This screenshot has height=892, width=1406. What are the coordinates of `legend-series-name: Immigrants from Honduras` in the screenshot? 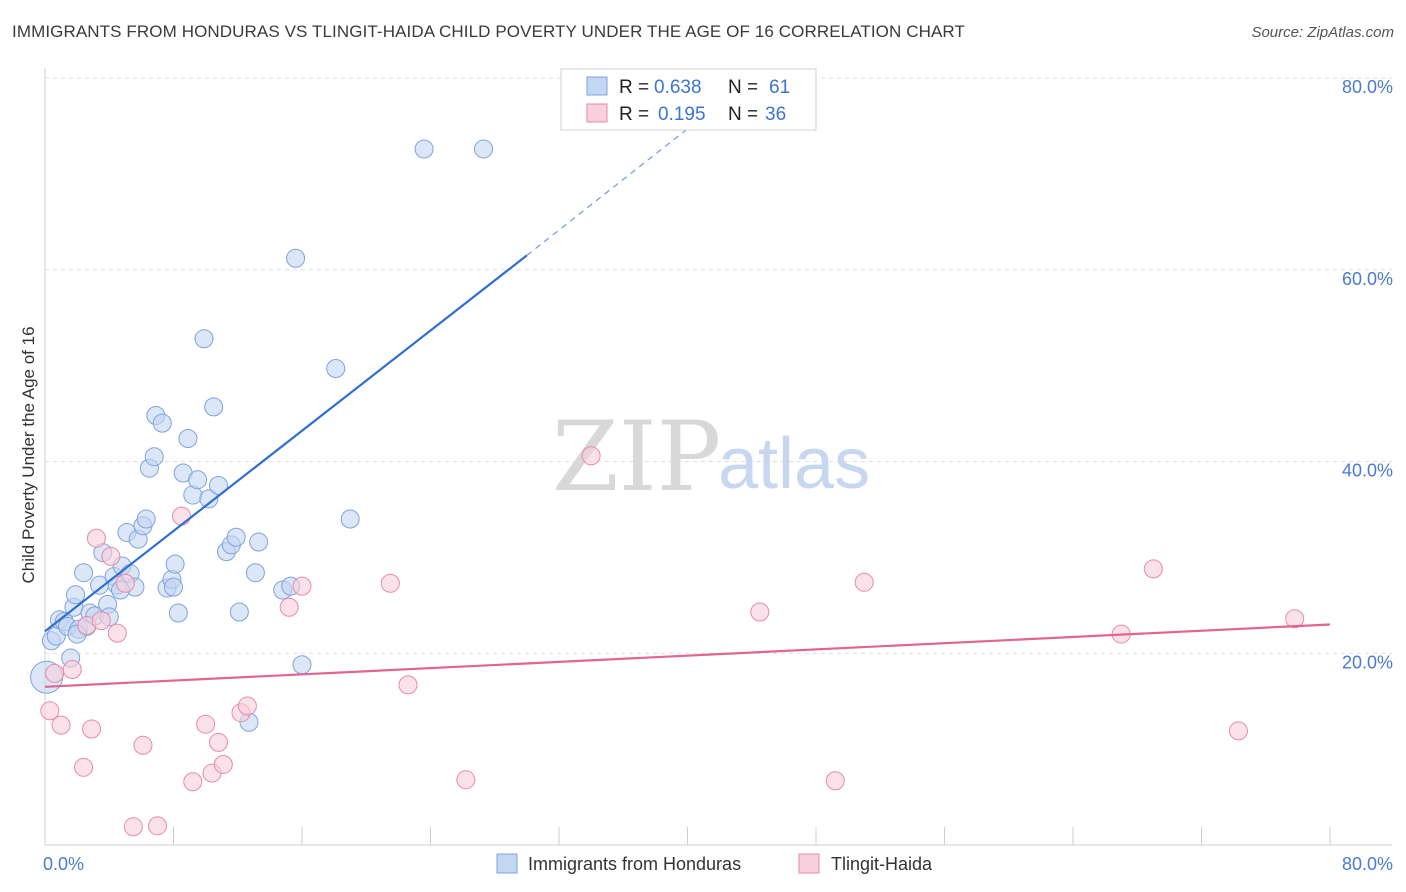 It's located at (634, 864).